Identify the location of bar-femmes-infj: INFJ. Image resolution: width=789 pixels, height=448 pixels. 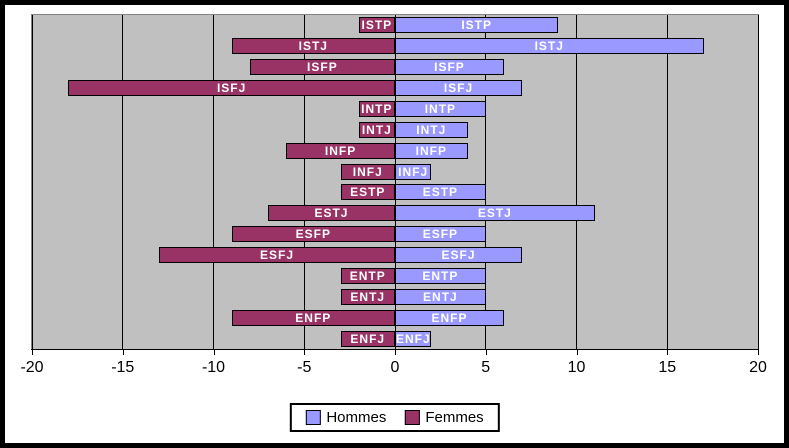
(367, 171).